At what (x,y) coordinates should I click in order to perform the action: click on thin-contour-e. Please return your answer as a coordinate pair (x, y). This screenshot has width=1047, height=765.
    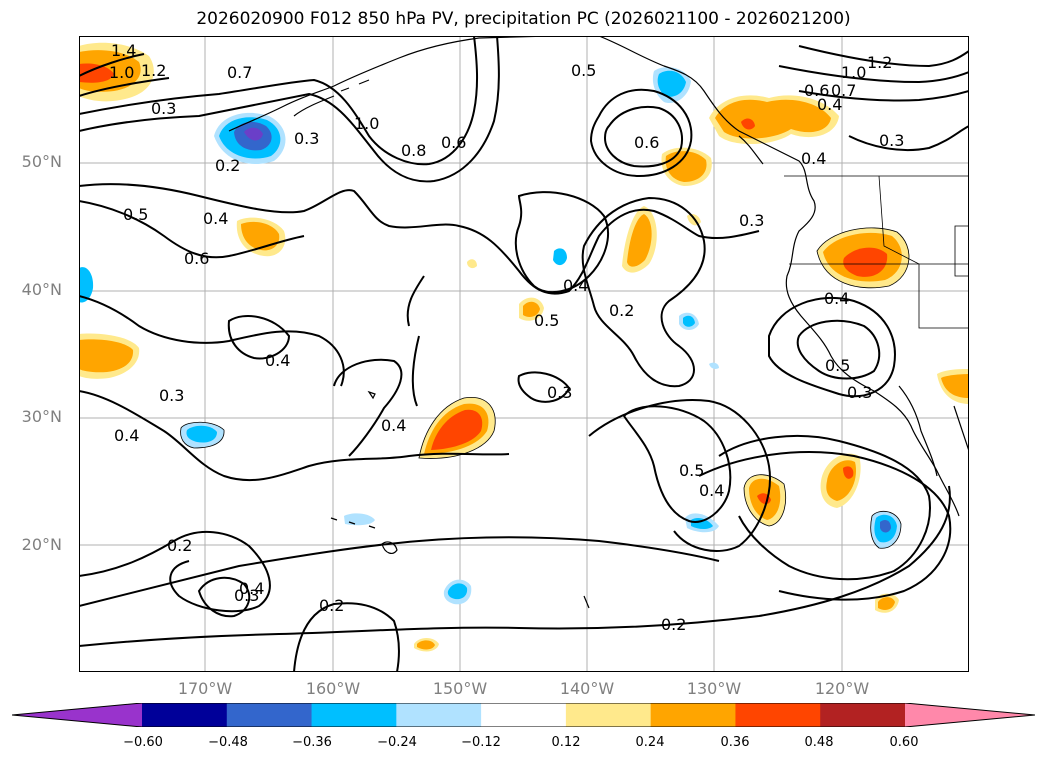
    Looking at the image, I should click on (886, 529).